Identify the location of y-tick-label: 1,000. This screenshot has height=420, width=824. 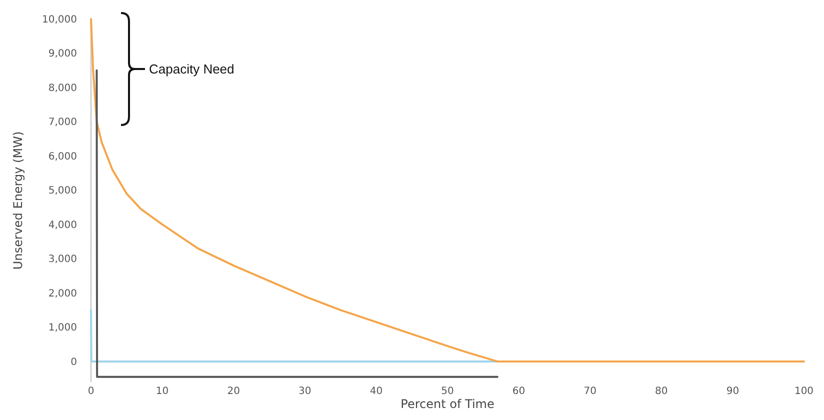
(62, 328).